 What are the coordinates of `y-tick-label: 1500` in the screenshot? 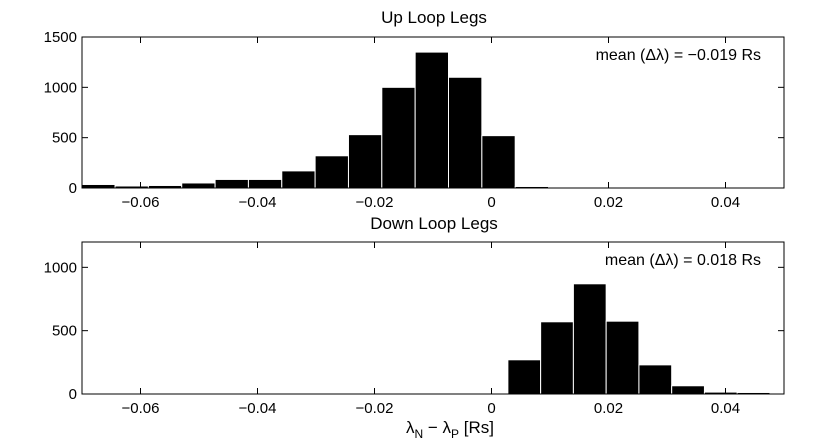 It's located at (60, 37).